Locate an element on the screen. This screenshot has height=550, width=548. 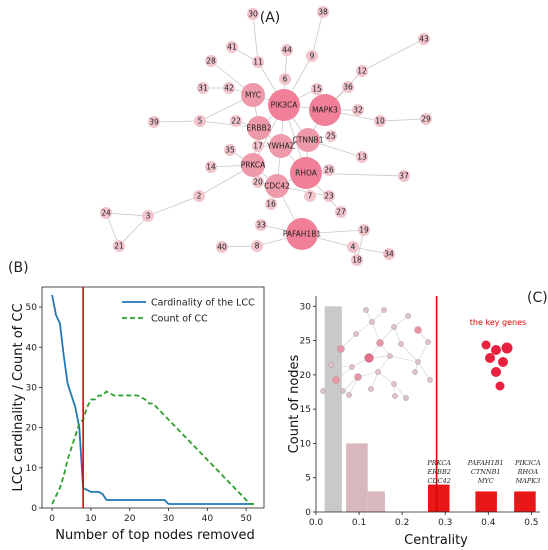
network-node-13: 13 is located at coordinates (362, 157).